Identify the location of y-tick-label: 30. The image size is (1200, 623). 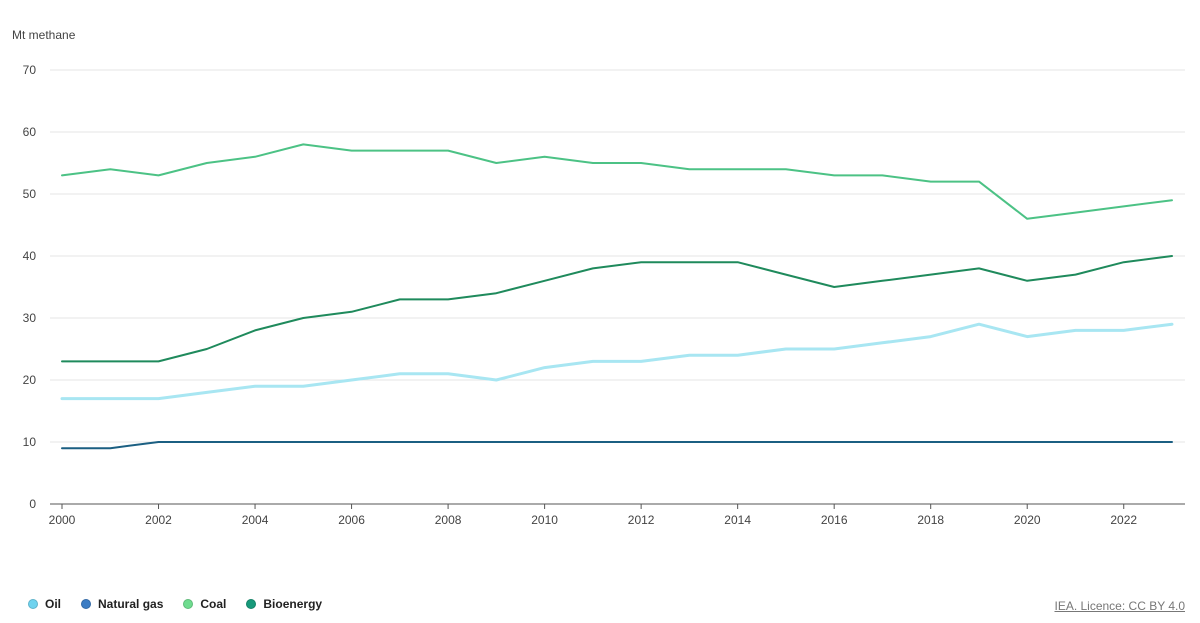
(30, 318).